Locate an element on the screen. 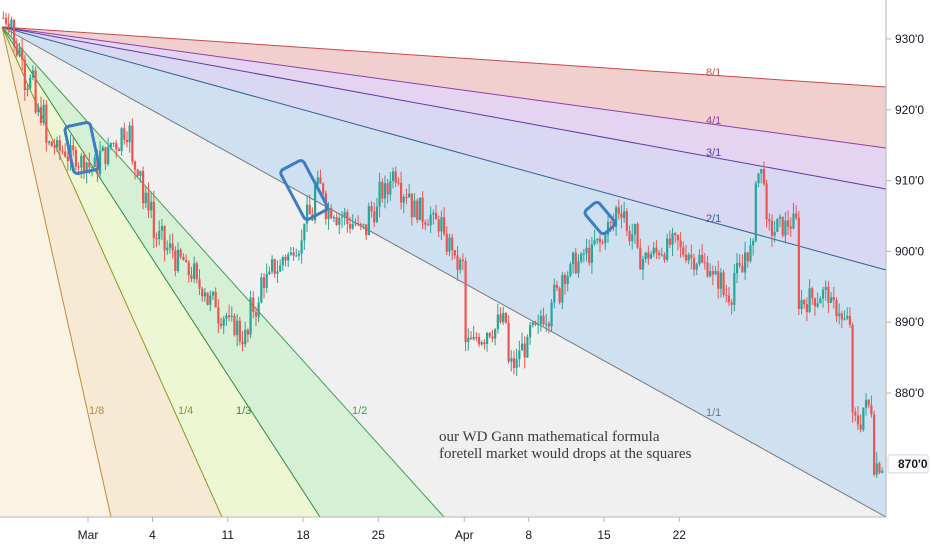  time-tick-label: 11 is located at coordinates (228, 535).